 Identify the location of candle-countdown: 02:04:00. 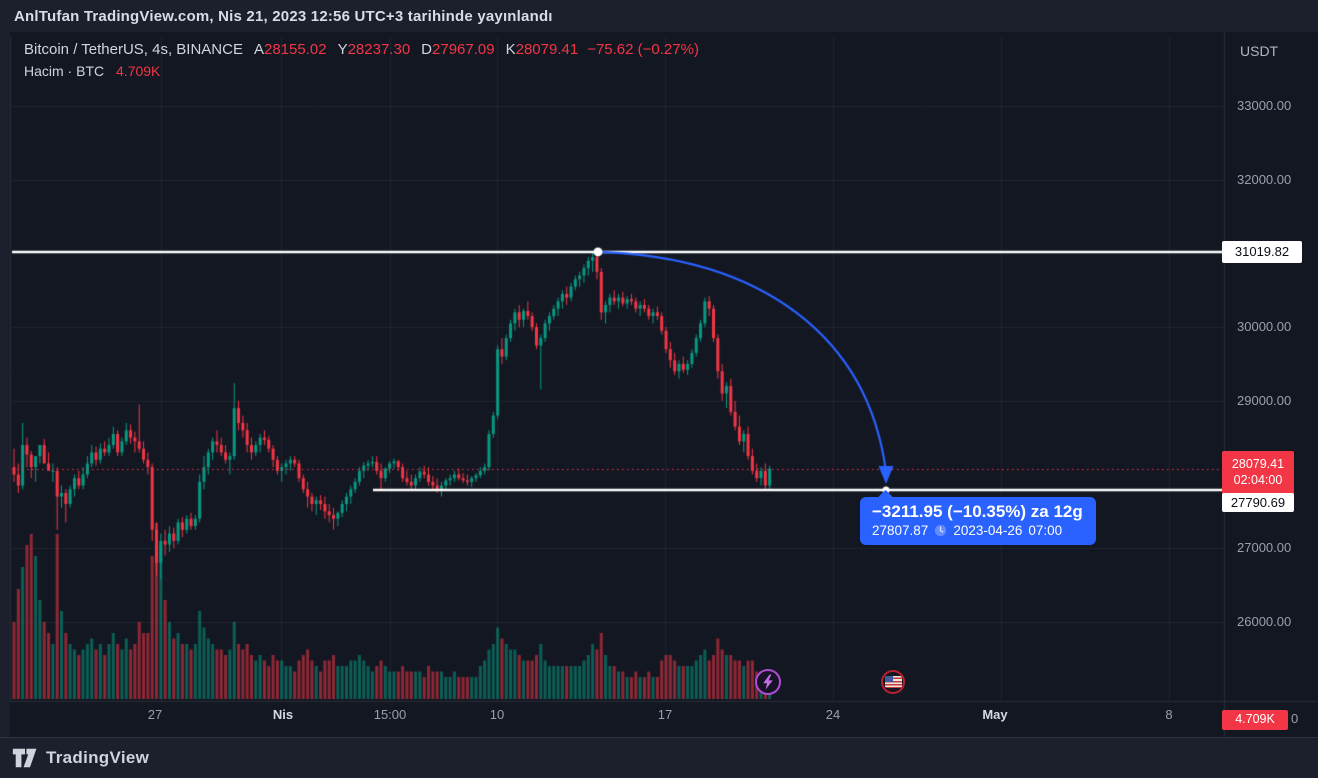
(1258, 479).